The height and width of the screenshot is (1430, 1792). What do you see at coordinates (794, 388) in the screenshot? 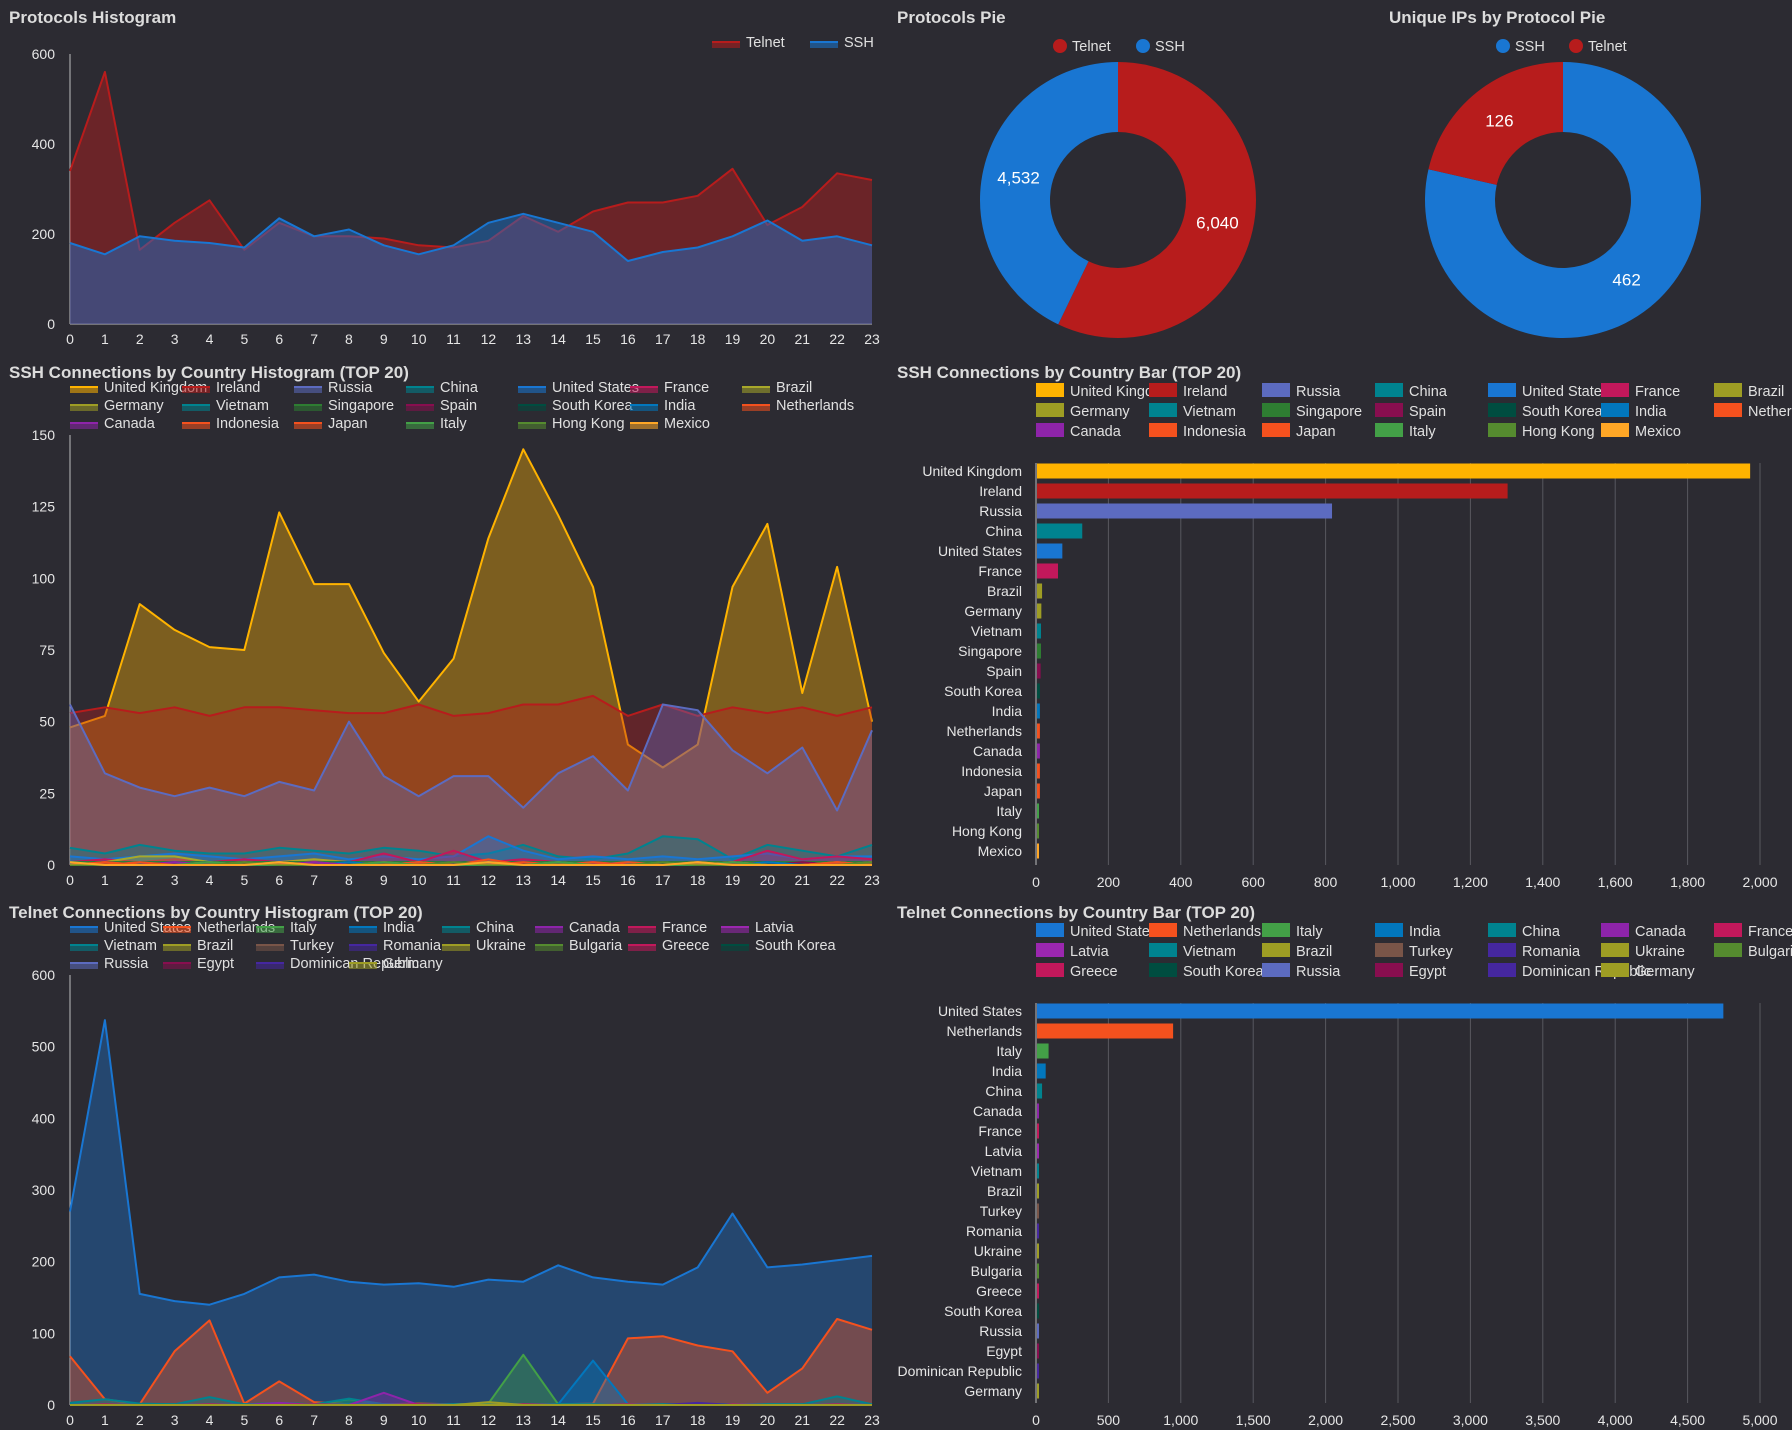
I see `legend-label: Brazil` at bounding box center [794, 388].